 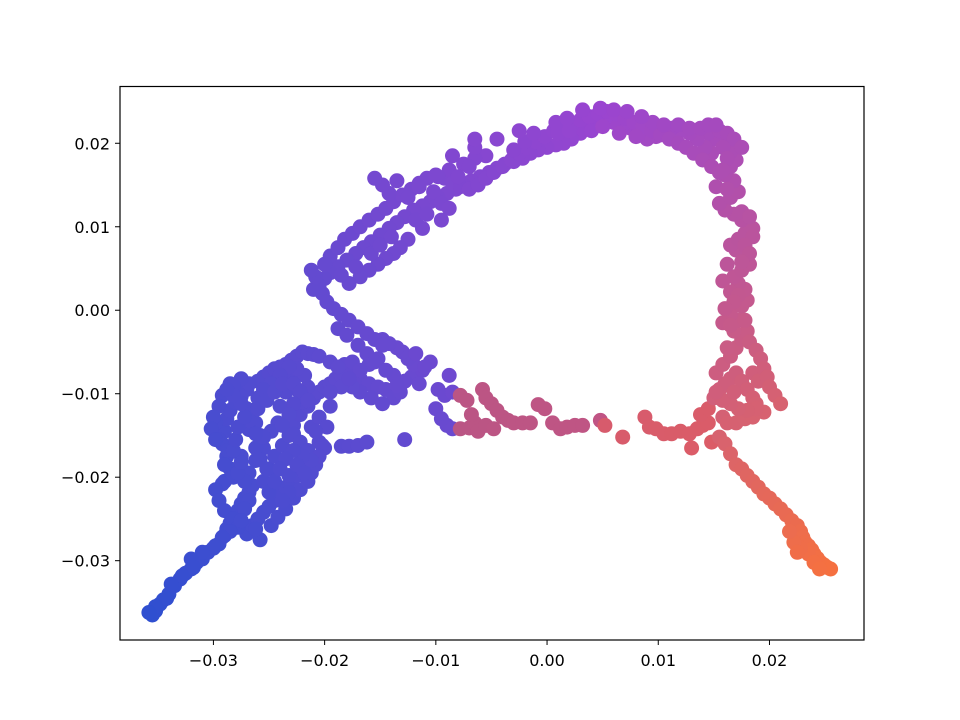 I want to click on y-tick-label: 0.02, so click(x=92, y=143).